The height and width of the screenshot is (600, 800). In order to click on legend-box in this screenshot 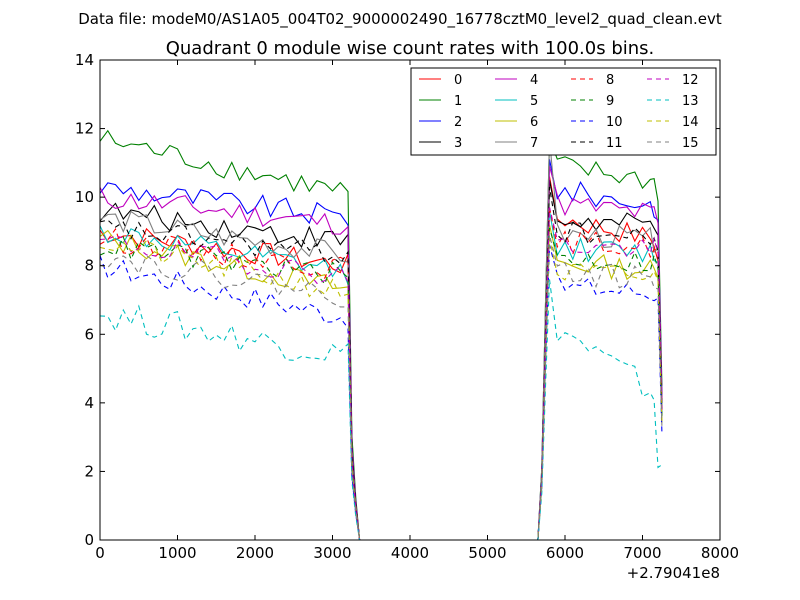, I will do `click(563, 111)`.